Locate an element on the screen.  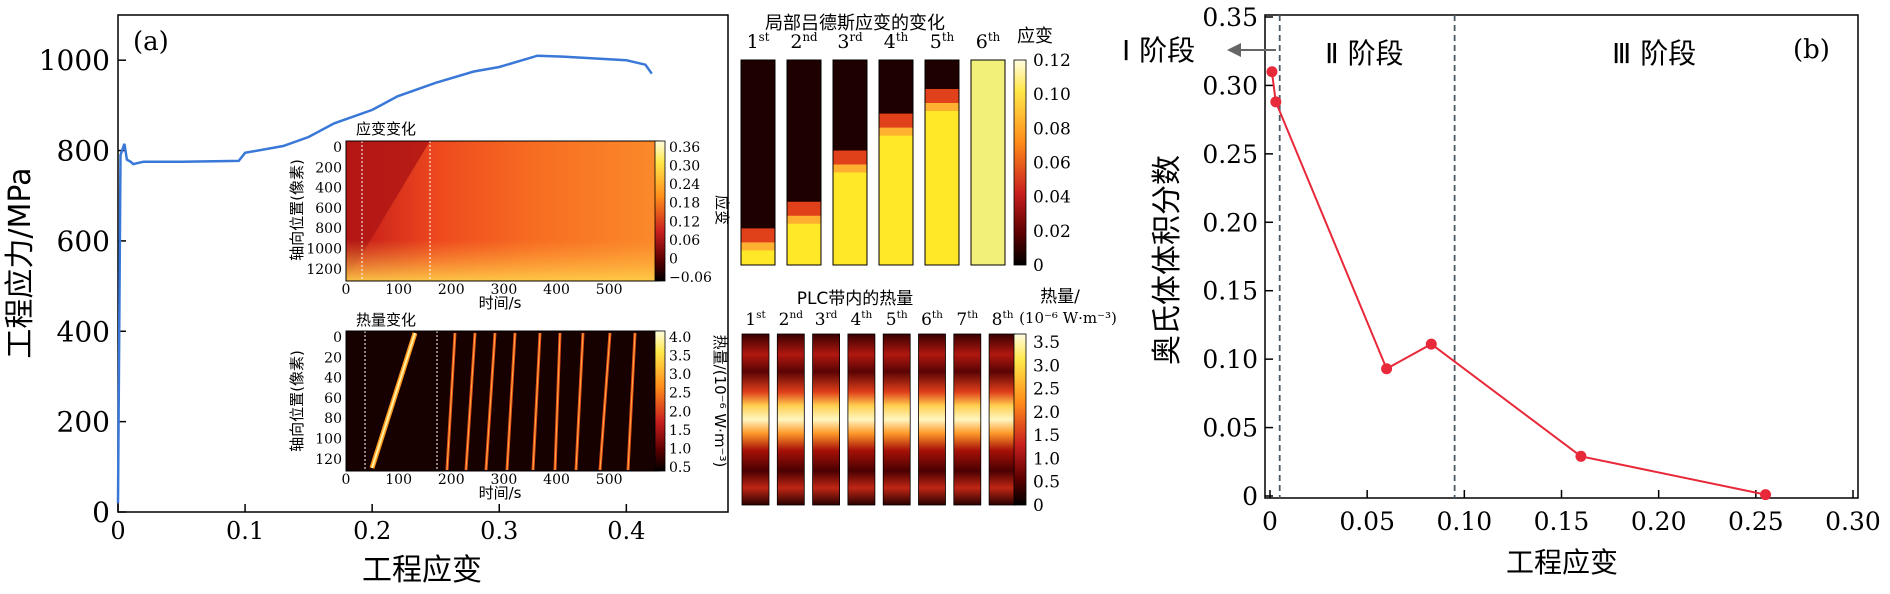
panel-a-y-ticks: 0 200 400 600 800 1000 is located at coordinates (82, 286).